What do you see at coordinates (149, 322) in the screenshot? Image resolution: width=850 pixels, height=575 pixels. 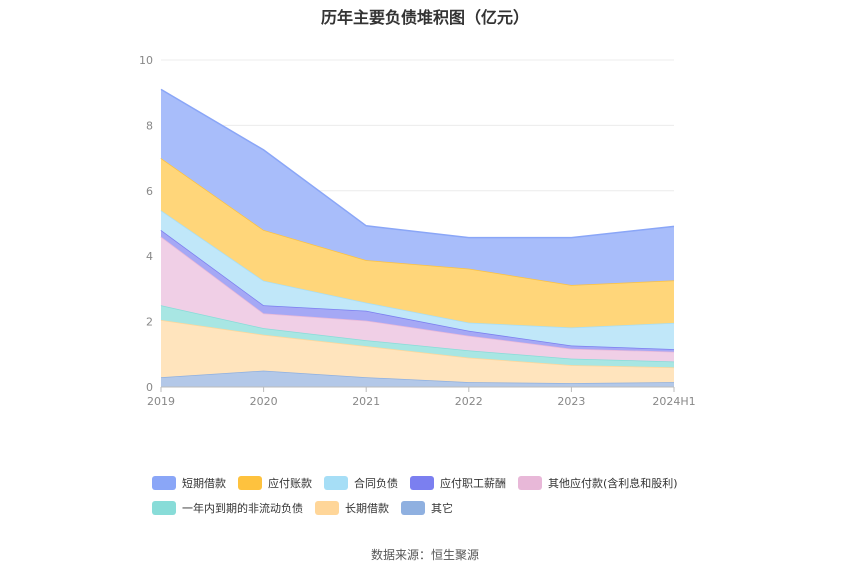 I see `y-tick-label: 2` at bounding box center [149, 322].